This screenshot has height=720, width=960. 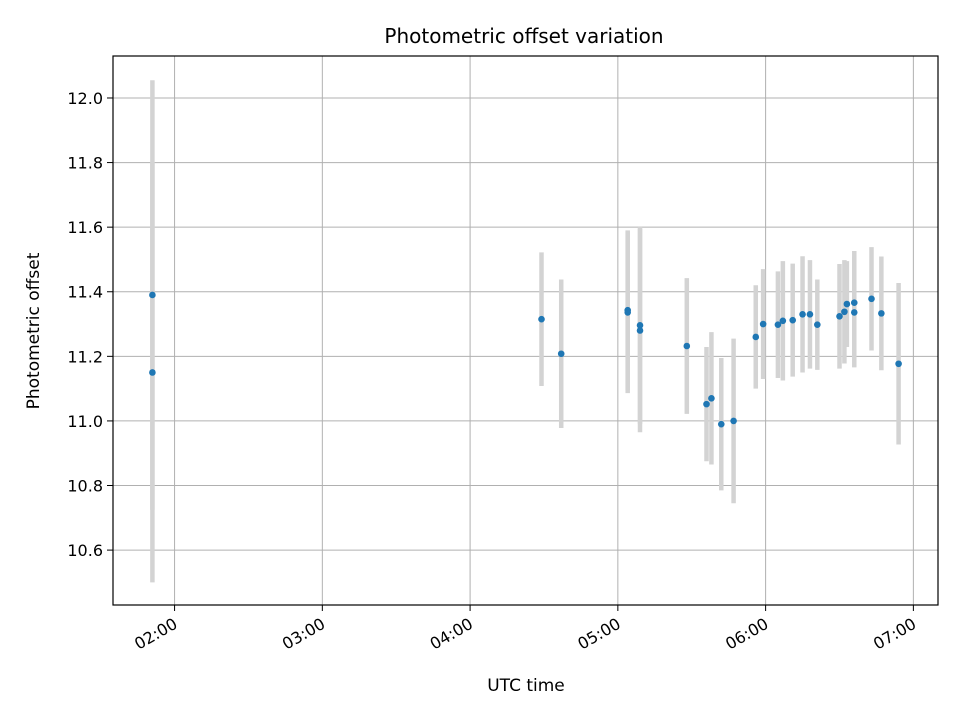 I want to click on y-axis-label: Photometric offset, so click(x=34, y=330).